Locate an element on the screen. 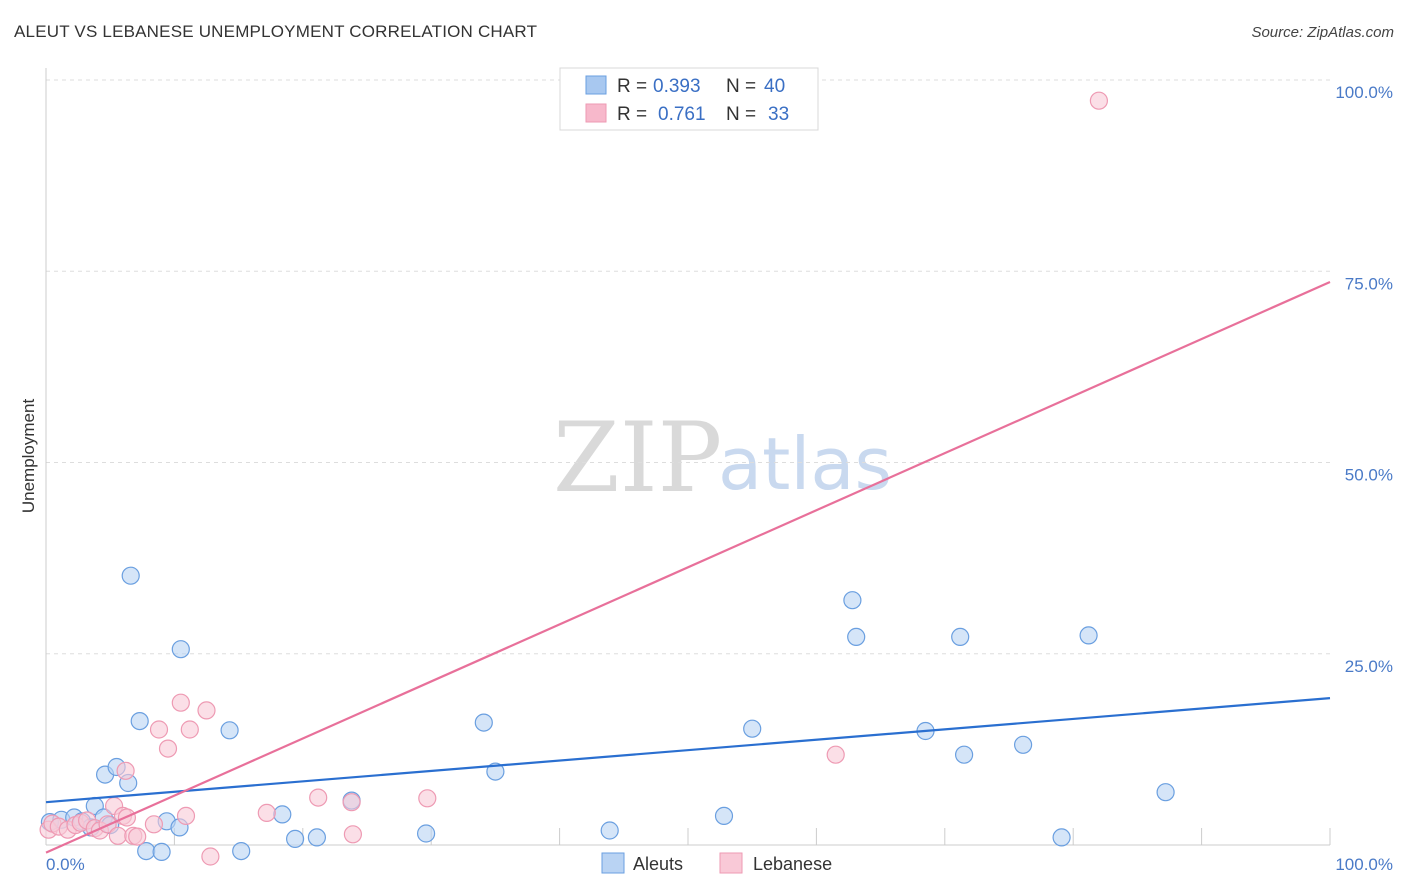 The image size is (1406, 892). bottom-legend-swatch-aleuts is located at coordinates (613, 863).